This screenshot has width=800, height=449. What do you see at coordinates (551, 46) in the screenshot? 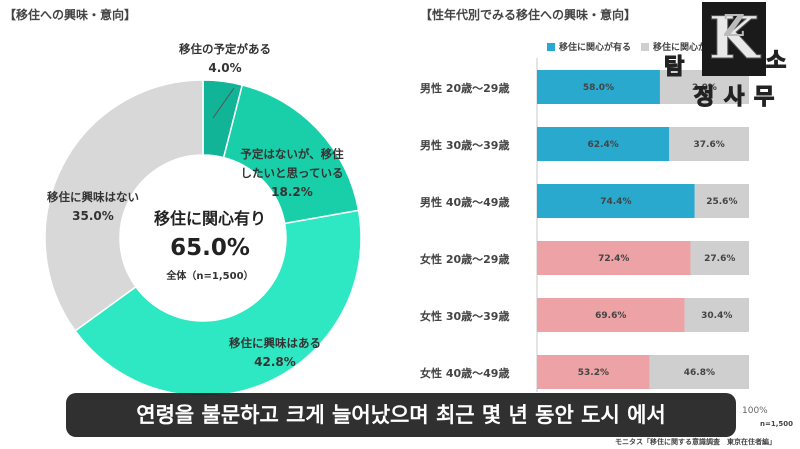
I see `legend-swatch-interested` at bounding box center [551, 46].